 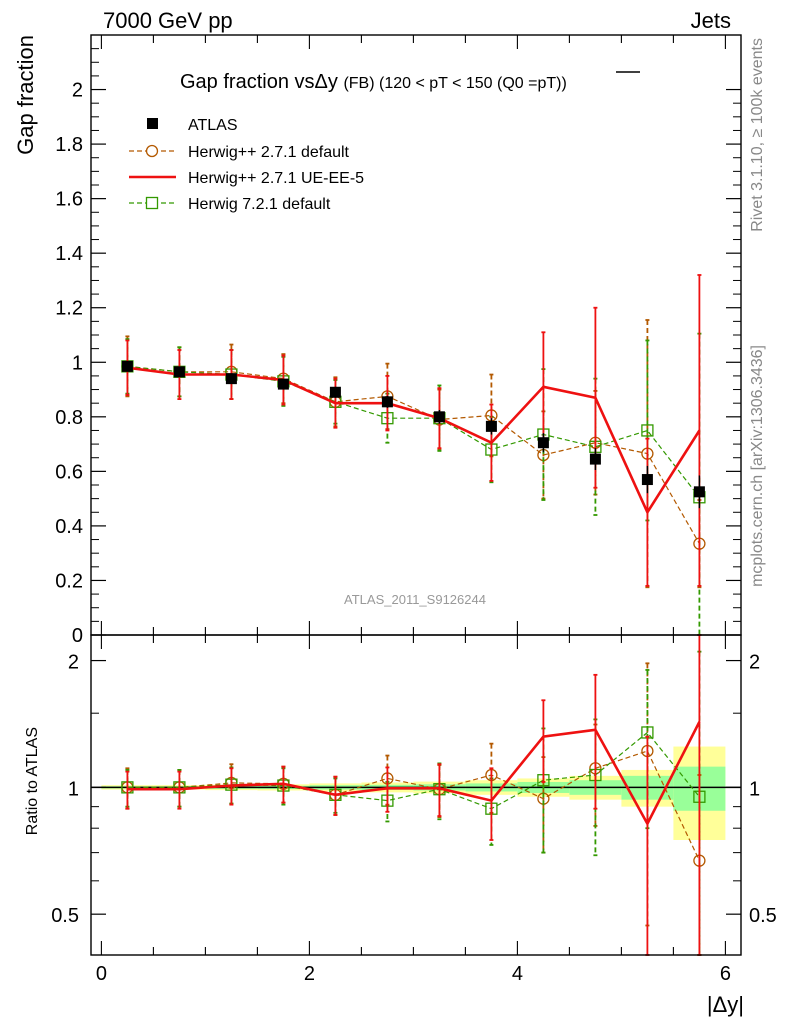 I want to click on legend-marker-herwig-7-2-1-default, so click(x=152, y=203).